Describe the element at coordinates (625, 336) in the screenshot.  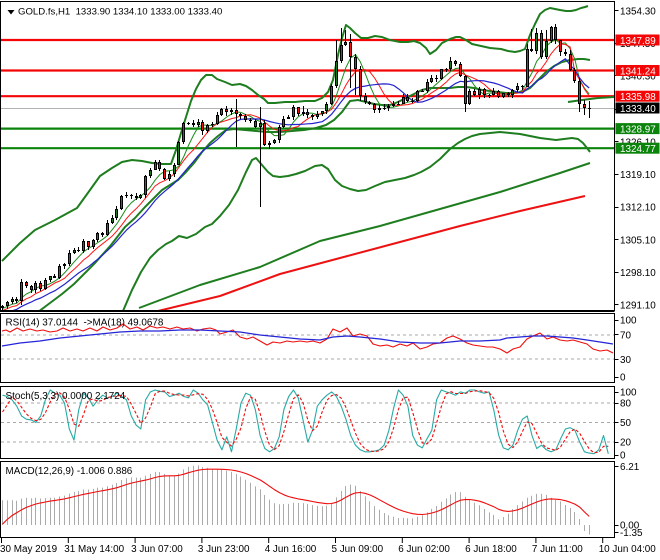
I see `svg-text: 70` at that location.